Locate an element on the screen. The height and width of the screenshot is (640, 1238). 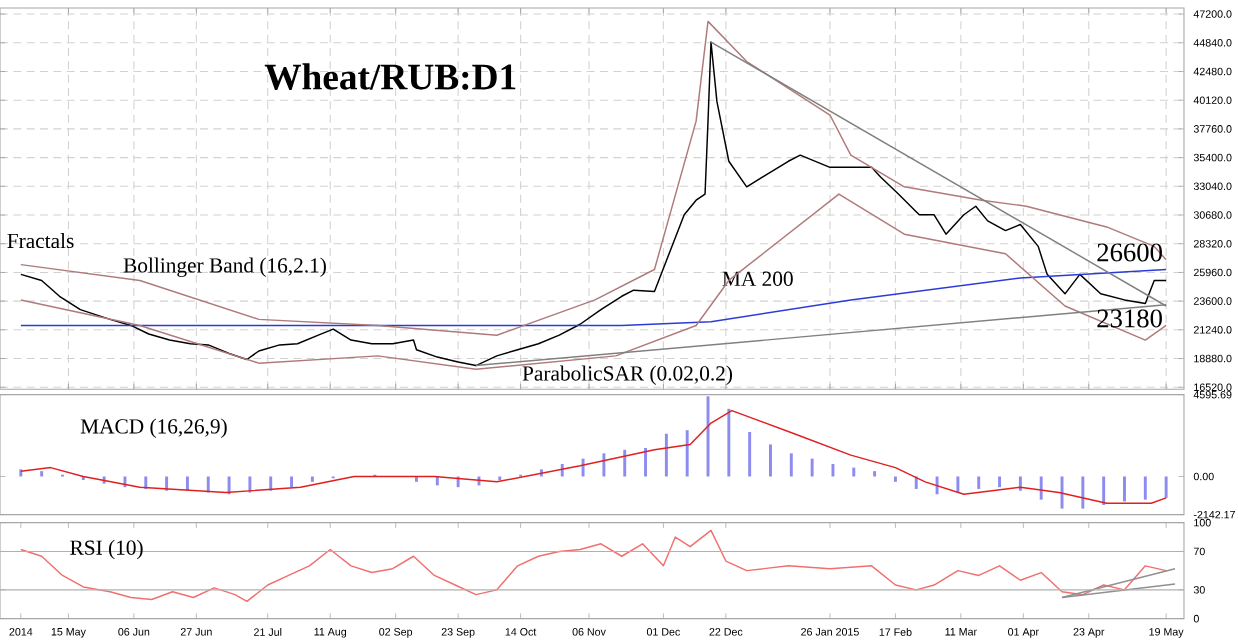
annotation: 23180 is located at coordinates (1129, 318).